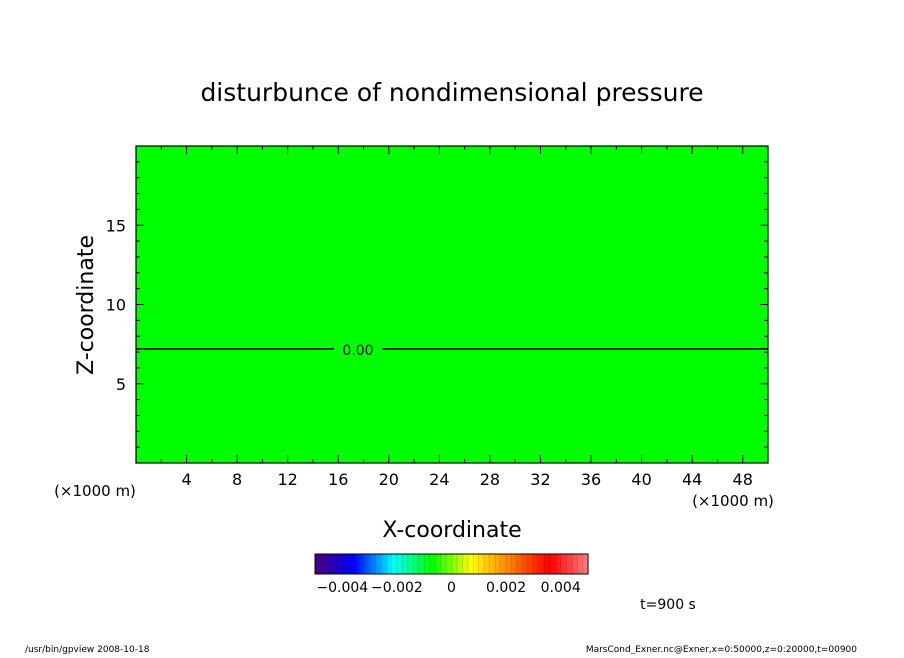 The image size is (904, 658). I want to click on chart-title: disturbunce of nondimensional pressure, so click(451, 92).